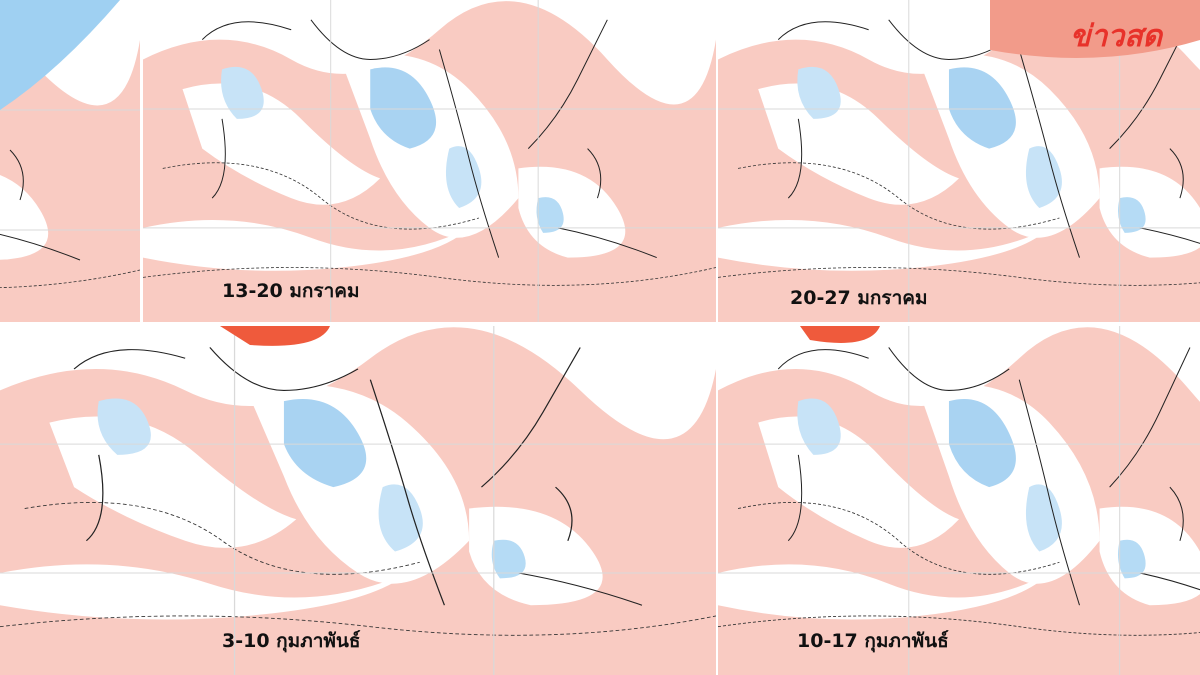 This screenshot has height=675, width=1200. What do you see at coordinates (291, 291) in the screenshot?
I see `panel-label: 13-20 มกราคม` at bounding box center [291, 291].